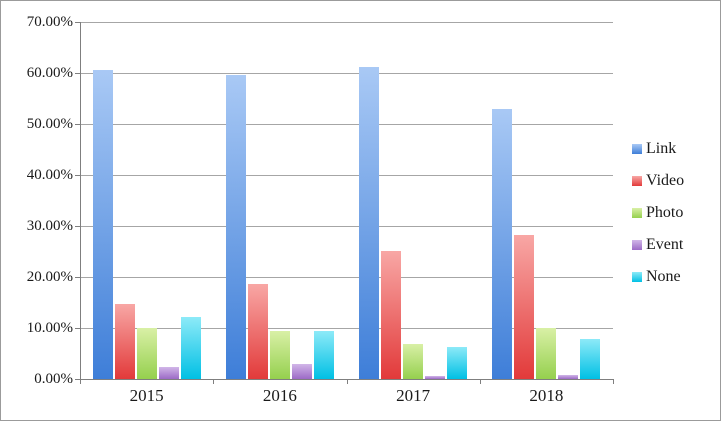 The width and height of the screenshot is (721, 421). What do you see at coordinates (279, 395) in the screenshot?
I see `x-category-label: 2016` at bounding box center [279, 395].